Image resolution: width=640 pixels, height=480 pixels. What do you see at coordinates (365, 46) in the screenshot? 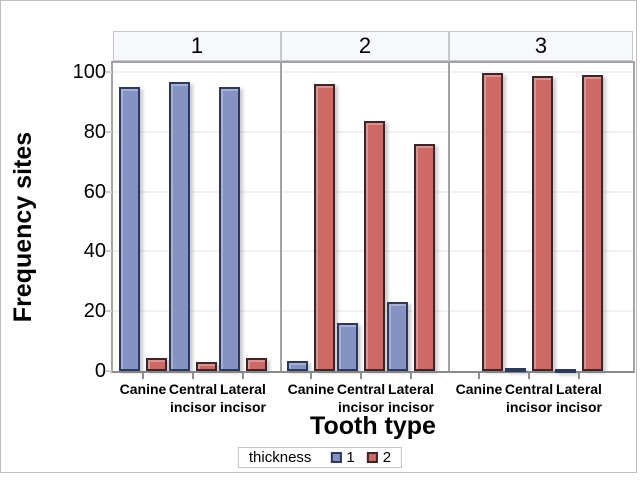
I see `panel-header-2: 2` at bounding box center [365, 46].